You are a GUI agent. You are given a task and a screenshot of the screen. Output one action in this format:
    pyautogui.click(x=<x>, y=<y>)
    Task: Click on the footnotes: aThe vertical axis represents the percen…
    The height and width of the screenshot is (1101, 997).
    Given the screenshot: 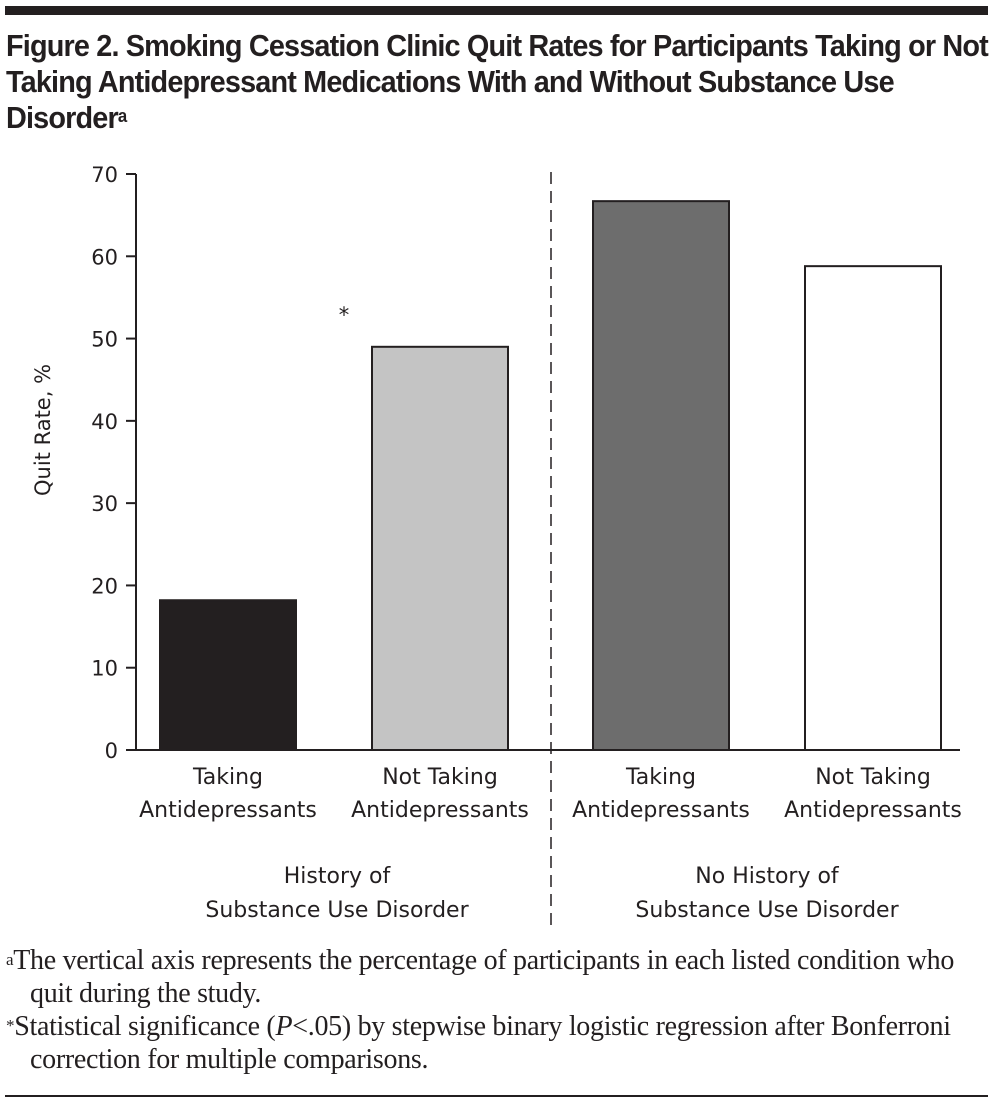 What is the action you would take?
    pyautogui.click(x=501, y=1010)
    